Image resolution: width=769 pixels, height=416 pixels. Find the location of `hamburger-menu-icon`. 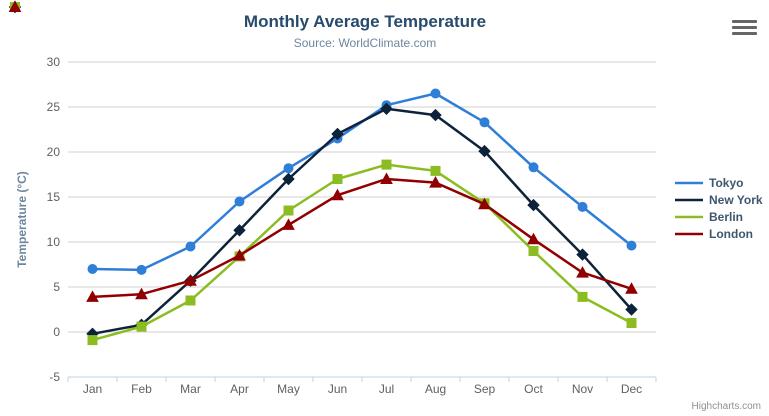

hamburger-menu-icon is located at coordinates (744, 27).